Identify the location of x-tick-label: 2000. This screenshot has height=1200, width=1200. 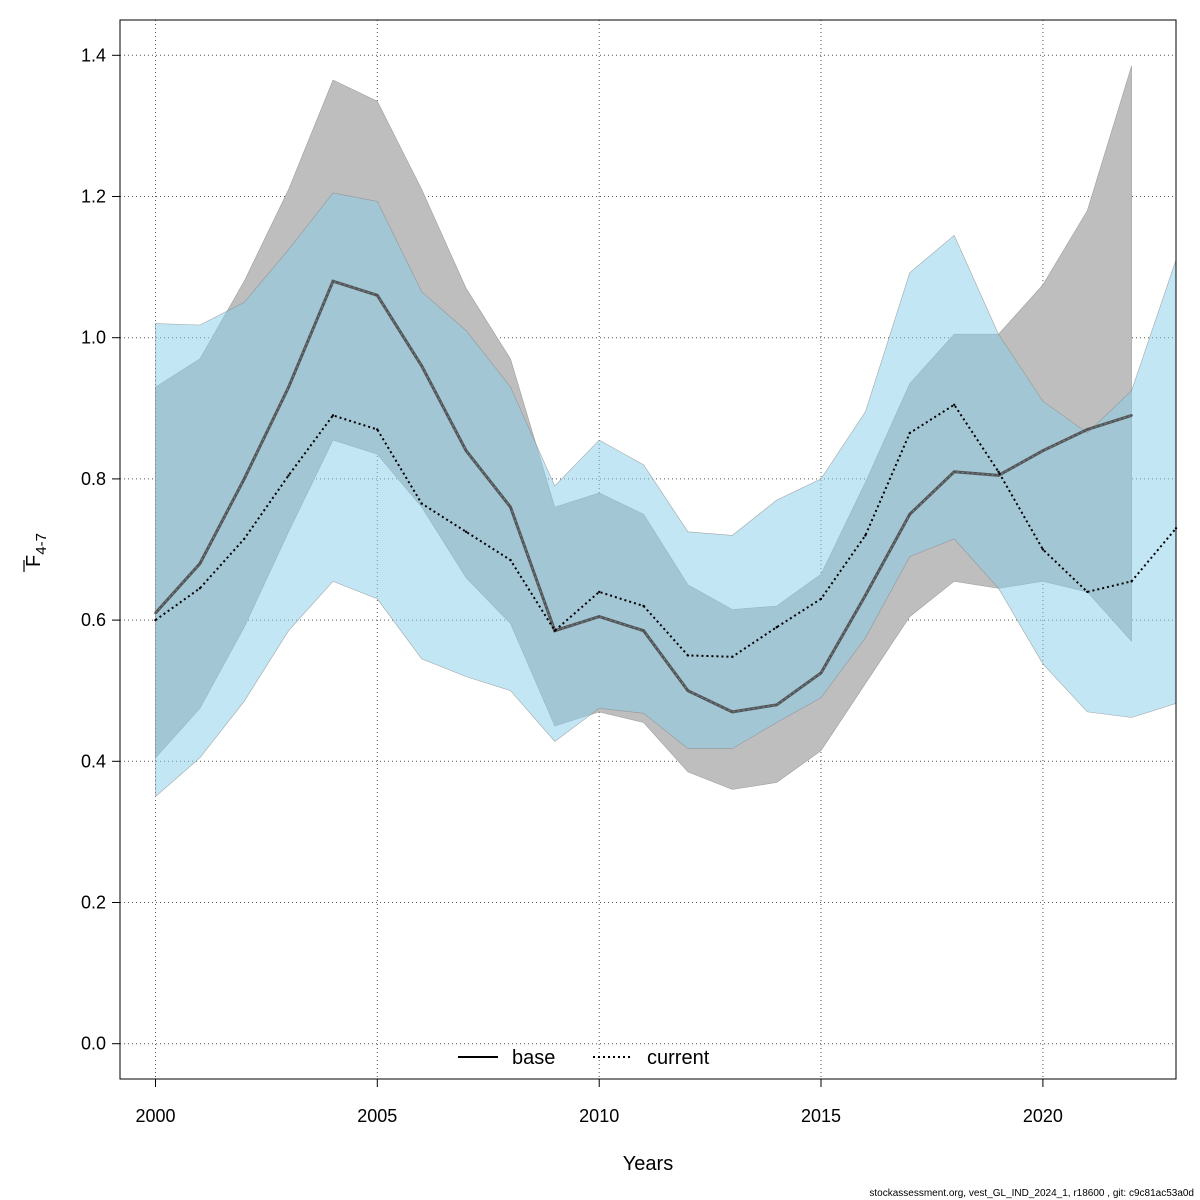
(155, 1116).